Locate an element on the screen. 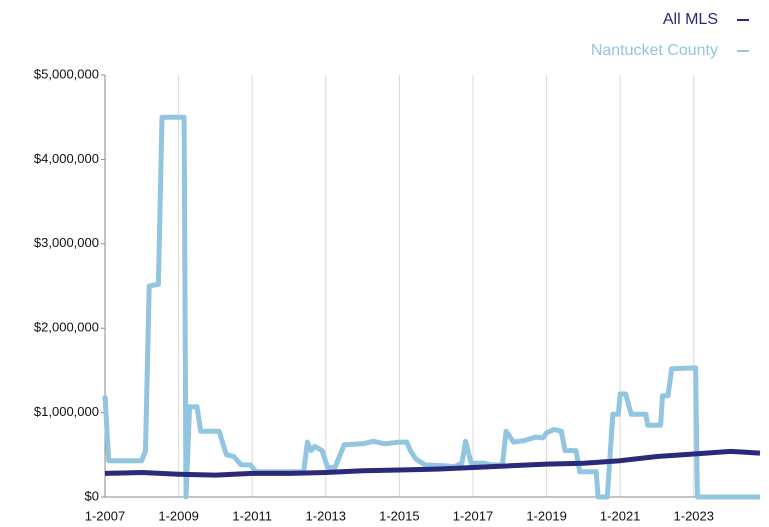  x-tick-label: 1-2009 is located at coordinates (178, 515).